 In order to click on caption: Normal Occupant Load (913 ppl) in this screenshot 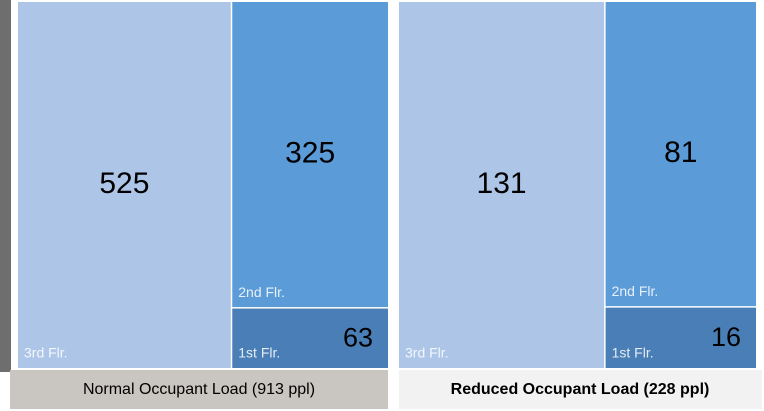, I will do `click(199, 389)`.